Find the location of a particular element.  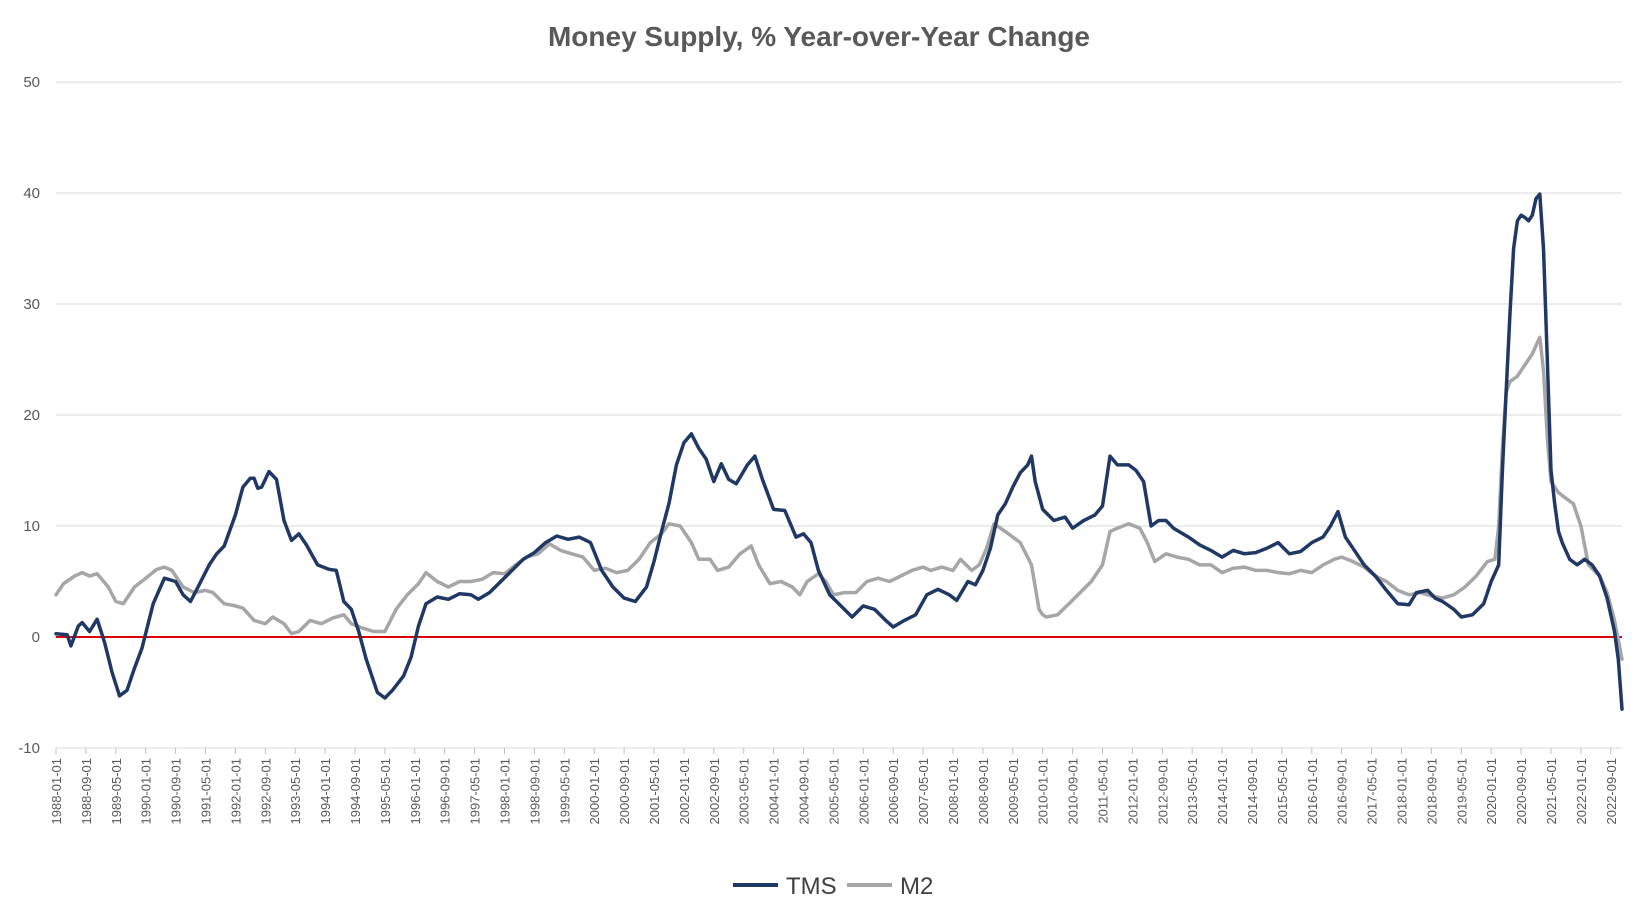

x-tick-label: 2010-09-01 is located at coordinates (1073, 791).